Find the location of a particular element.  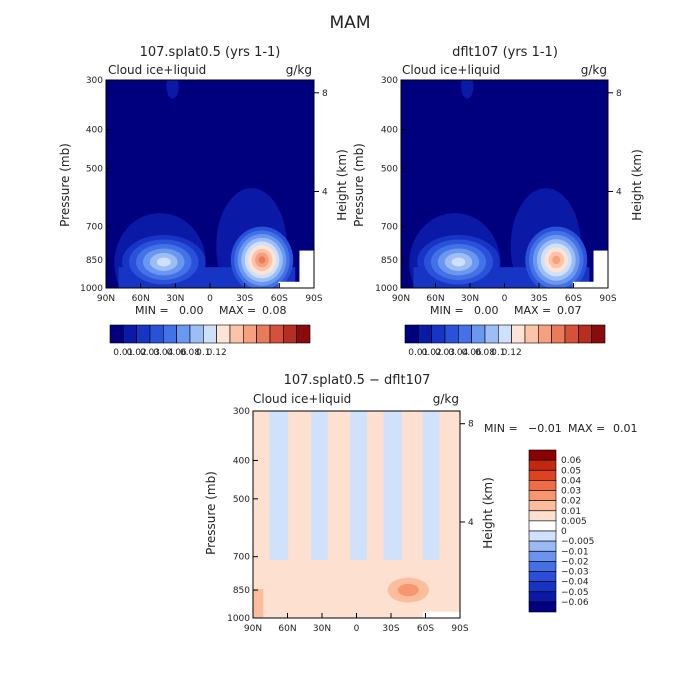

colorbar-label: −0.05 is located at coordinates (575, 593).